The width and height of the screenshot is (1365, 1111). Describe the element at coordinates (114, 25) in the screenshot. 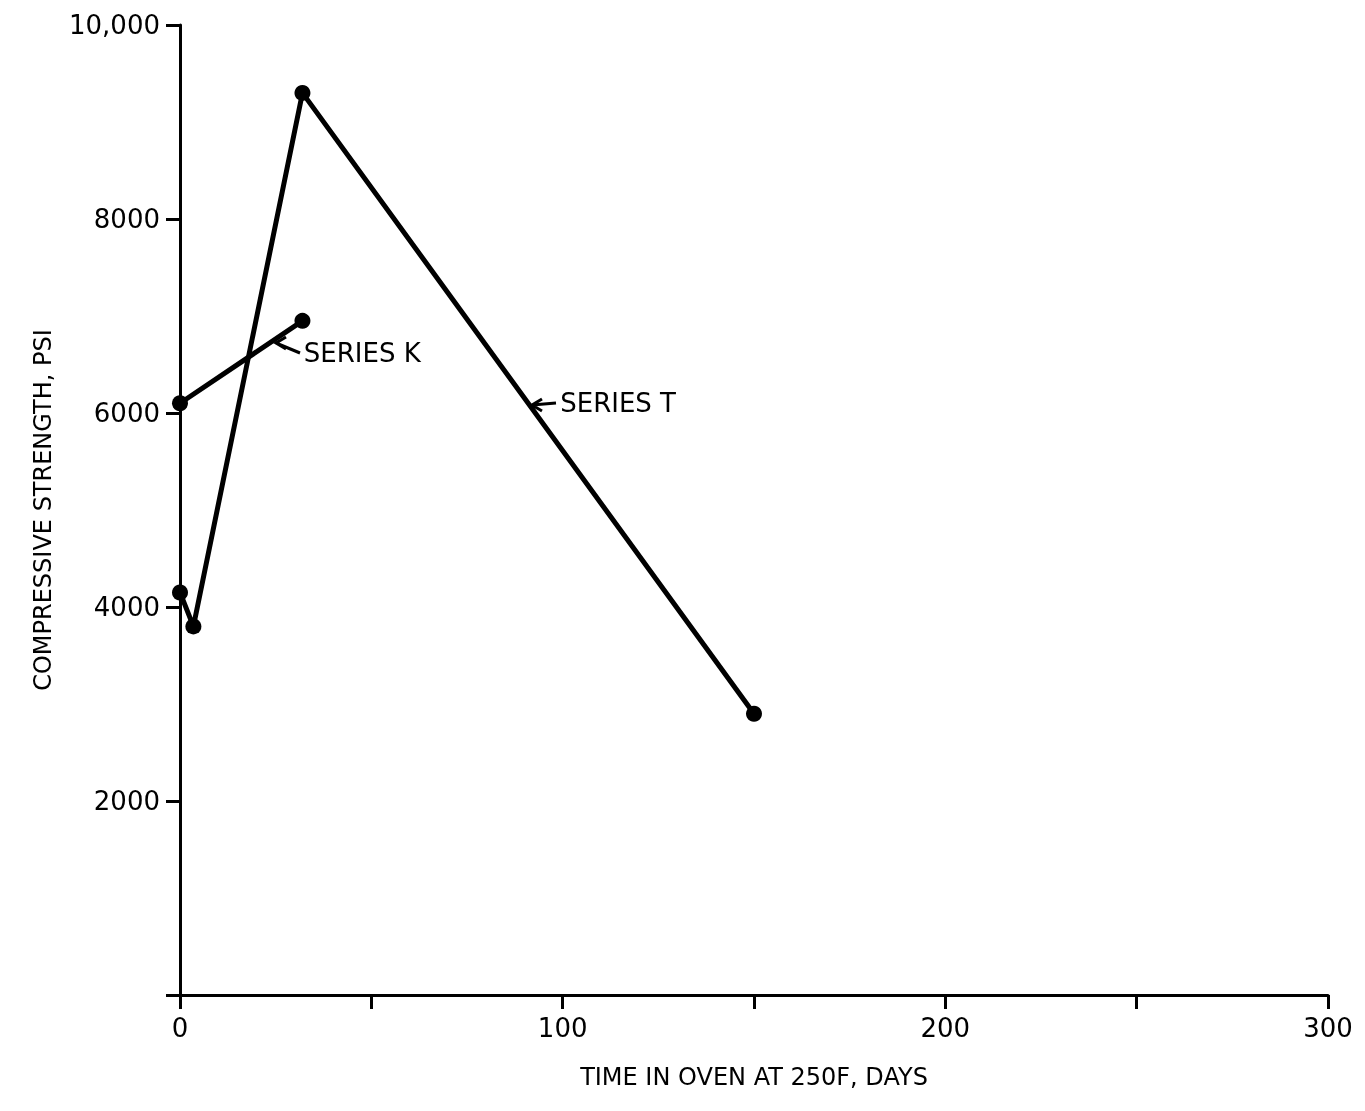

I see `y-tick-label: 10,000` at that location.